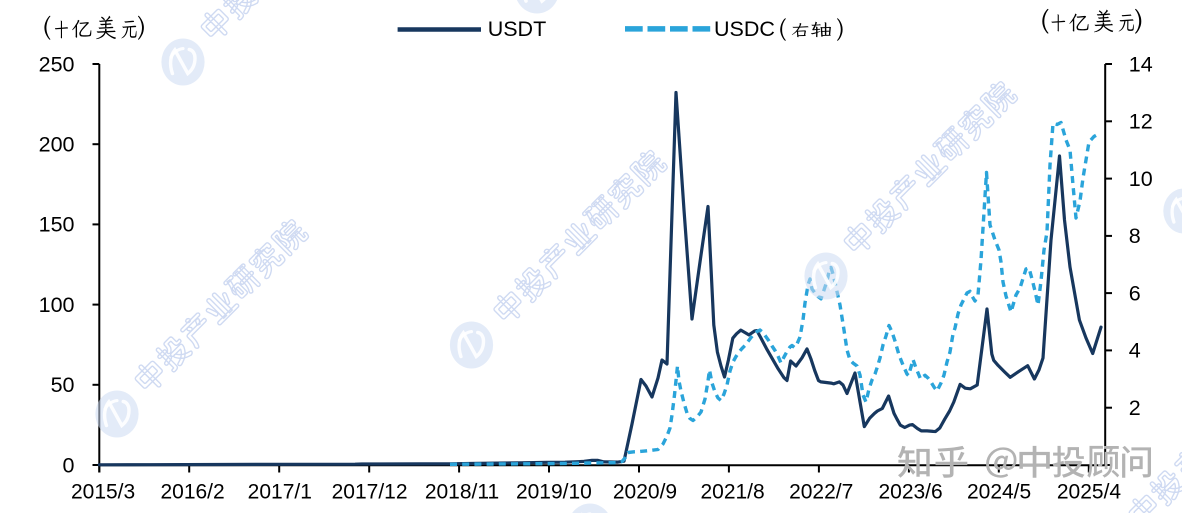 Image resolution: width=1182 pixels, height=518 pixels. Describe the element at coordinates (280, 492) in the screenshot. I see `svg-text: 2017/1` at that location.